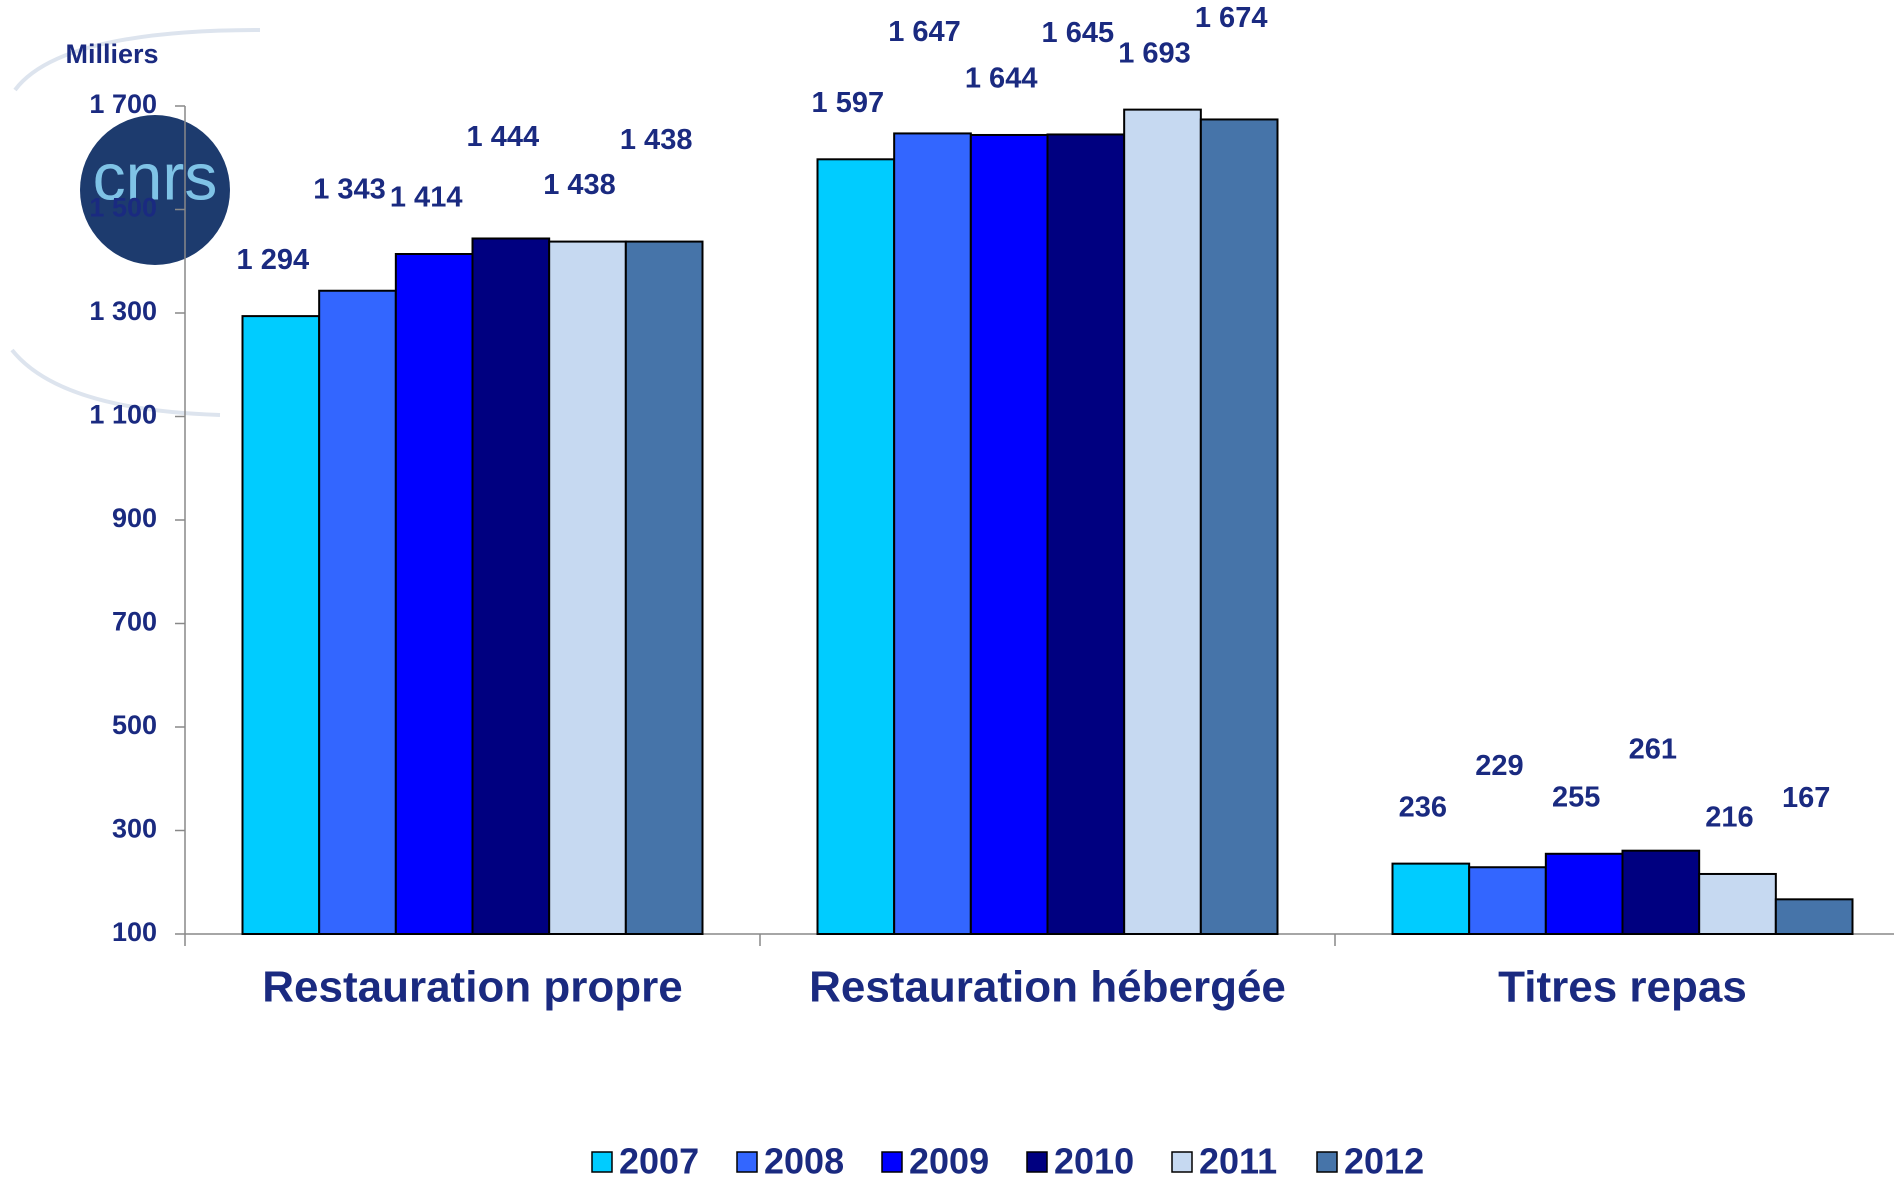 Image resolution: width=1894 pixels, height=1180 pixels. I want to click on value-label: 1 647, so click(924, 32).